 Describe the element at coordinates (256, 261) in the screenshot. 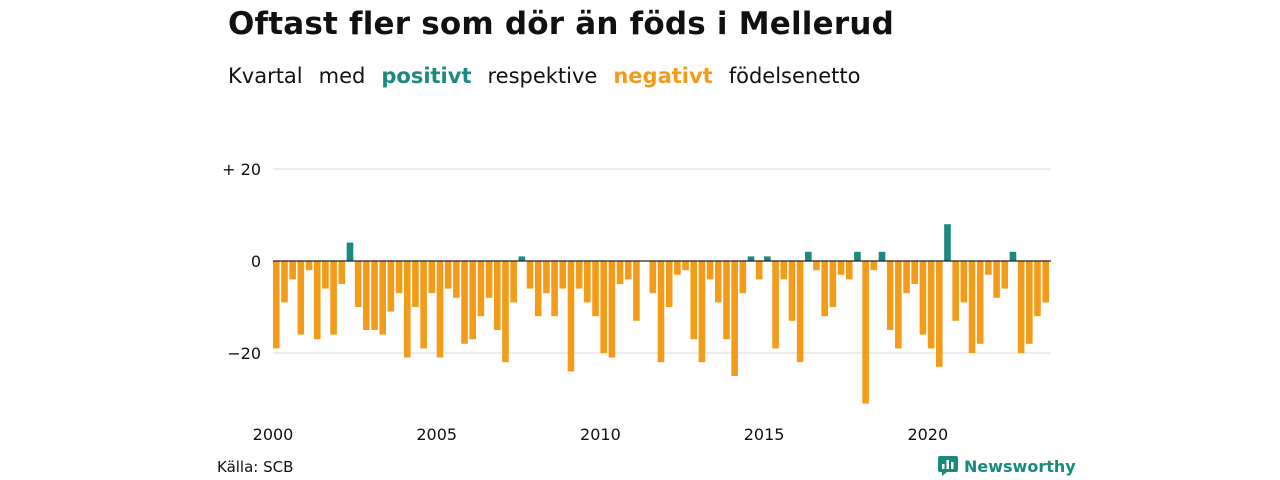

I see `y-tick-label: 0` at that location.